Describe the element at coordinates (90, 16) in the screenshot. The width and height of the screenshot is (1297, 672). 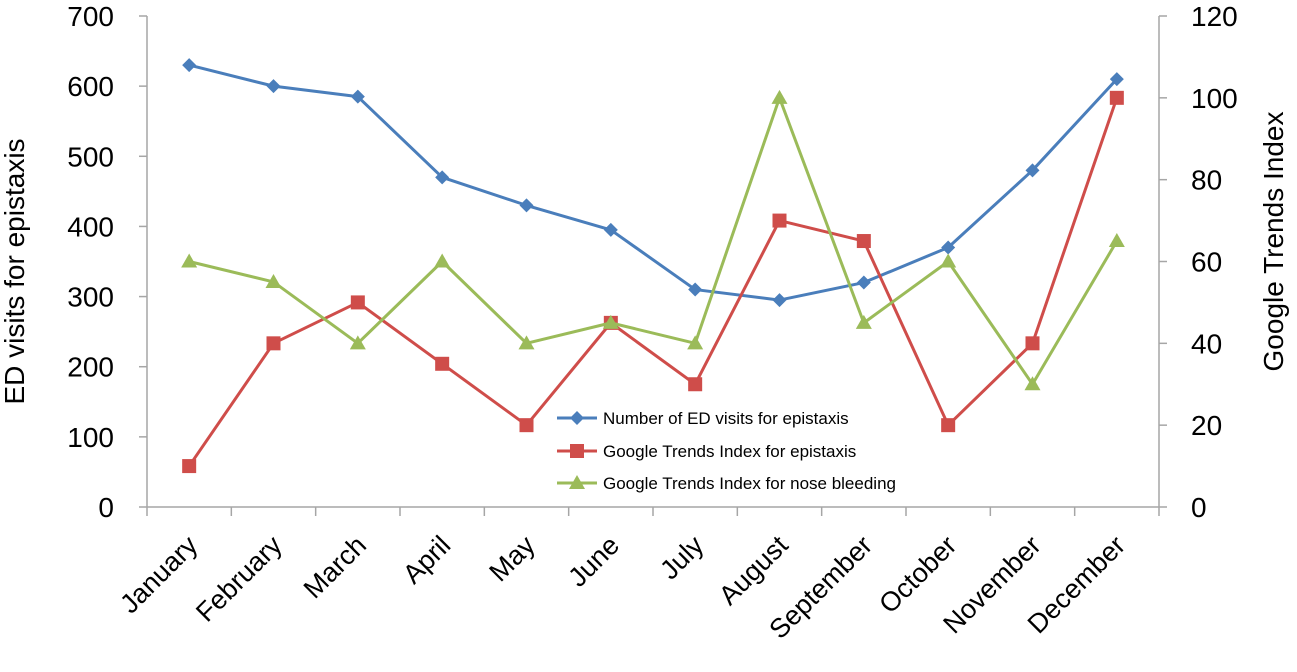
I see `y-left-tick-label: 700` at that location.